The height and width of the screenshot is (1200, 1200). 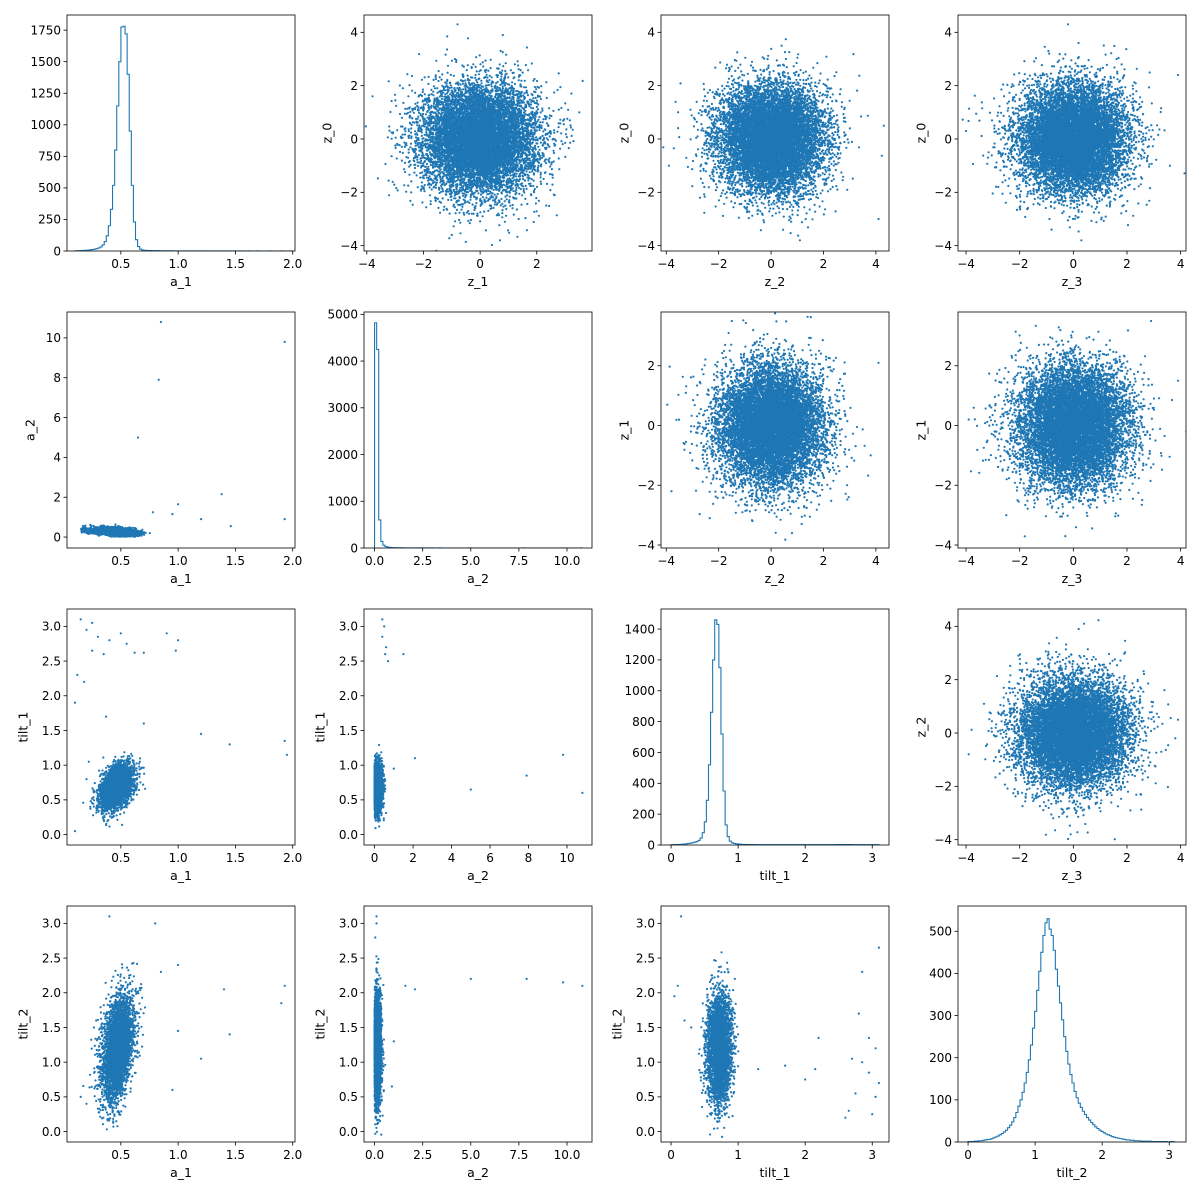 I want to click on plot-area, so click(x=474, y=137).